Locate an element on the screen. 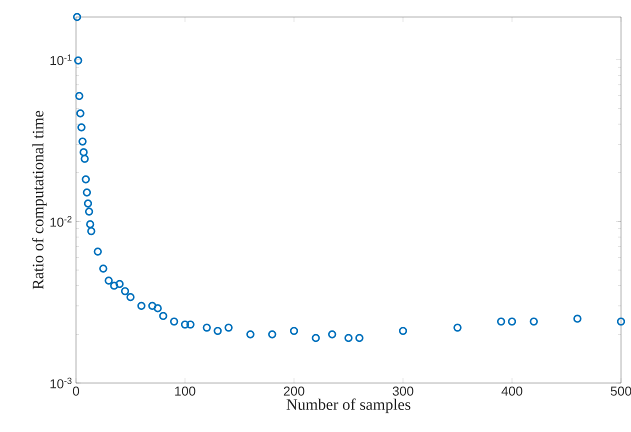 The image size is (631, 432). x-tick-label: 400 is located at coordinates (512, 391).